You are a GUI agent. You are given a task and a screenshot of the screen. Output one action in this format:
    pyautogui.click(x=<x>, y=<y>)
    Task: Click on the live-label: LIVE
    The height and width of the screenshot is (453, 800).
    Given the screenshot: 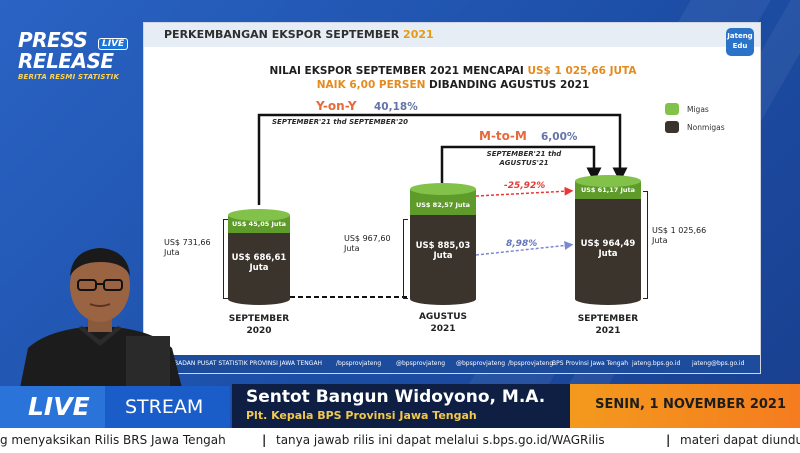 What is the action you would take?
    pyautogui.click(x=52, y=407)
    